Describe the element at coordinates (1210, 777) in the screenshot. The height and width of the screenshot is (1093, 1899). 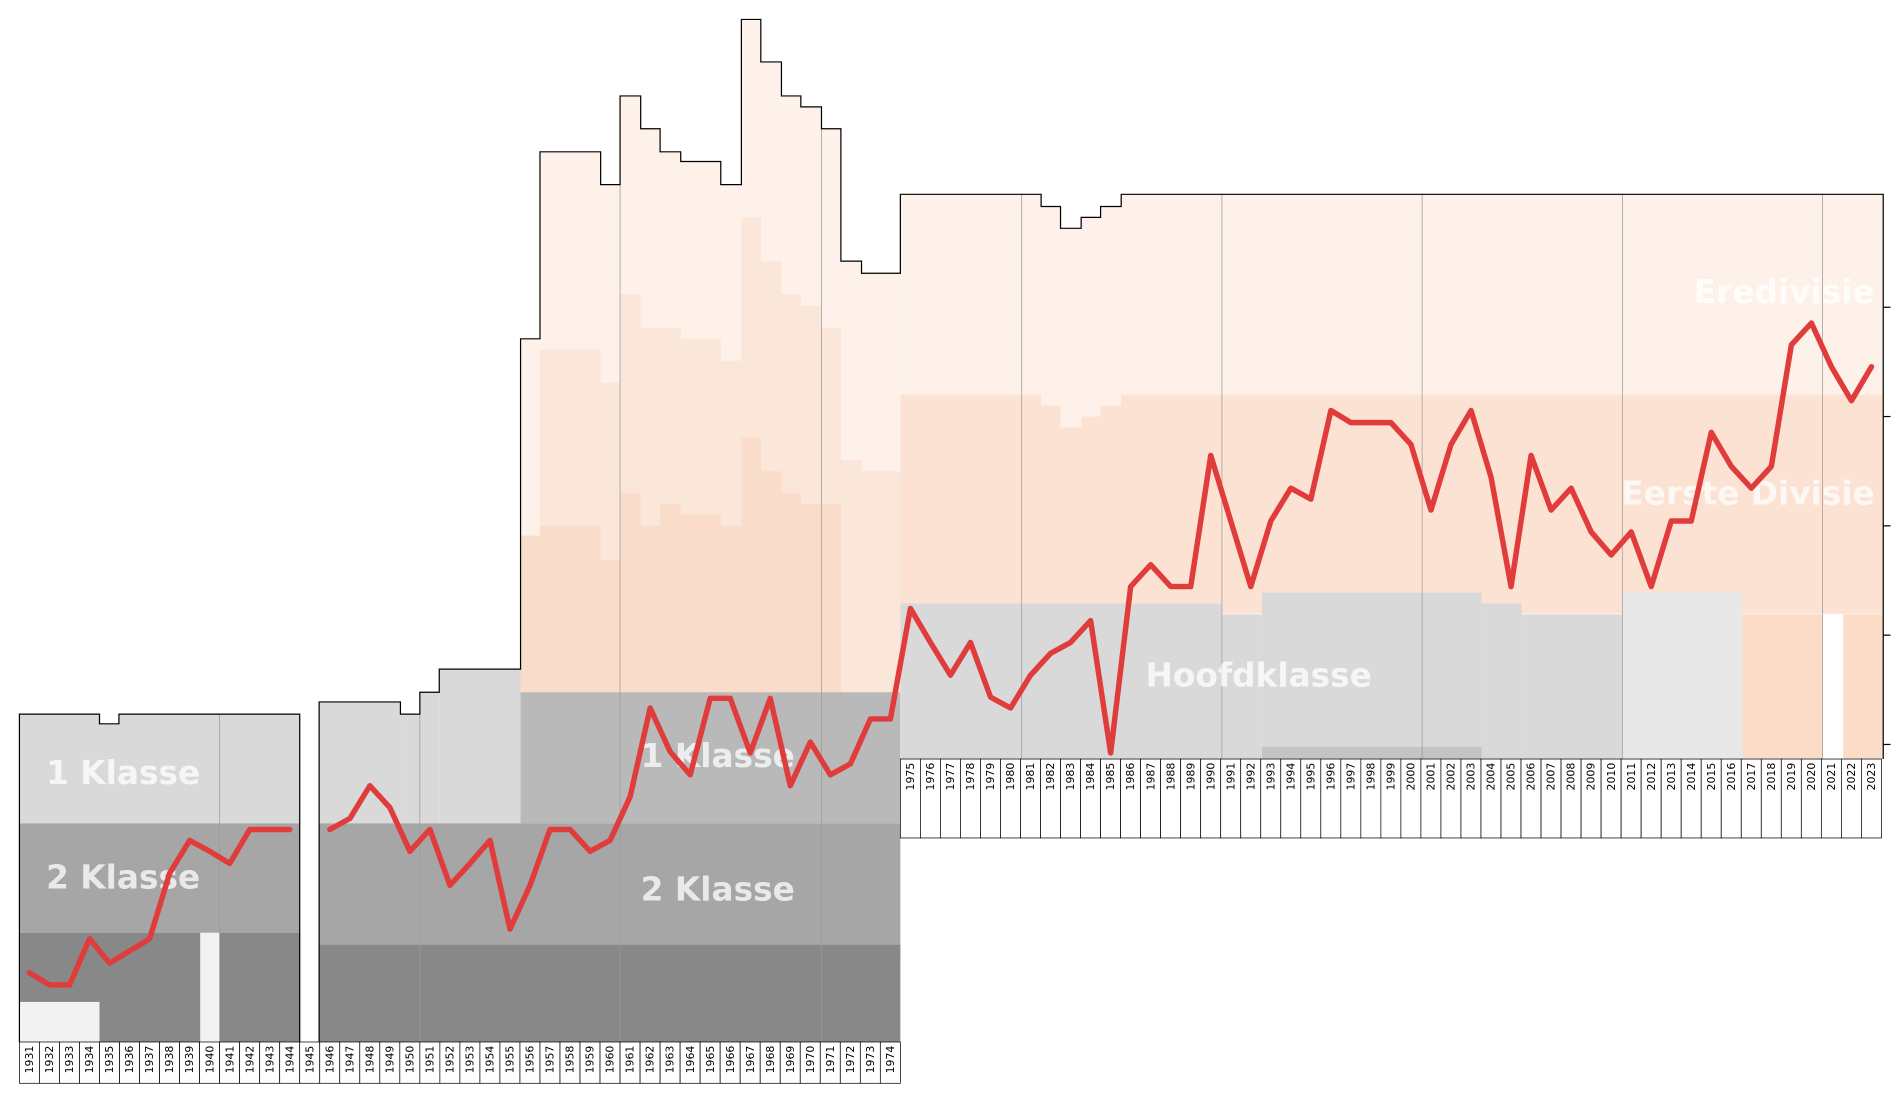
I see `x-tick-label: 1990` at that location.